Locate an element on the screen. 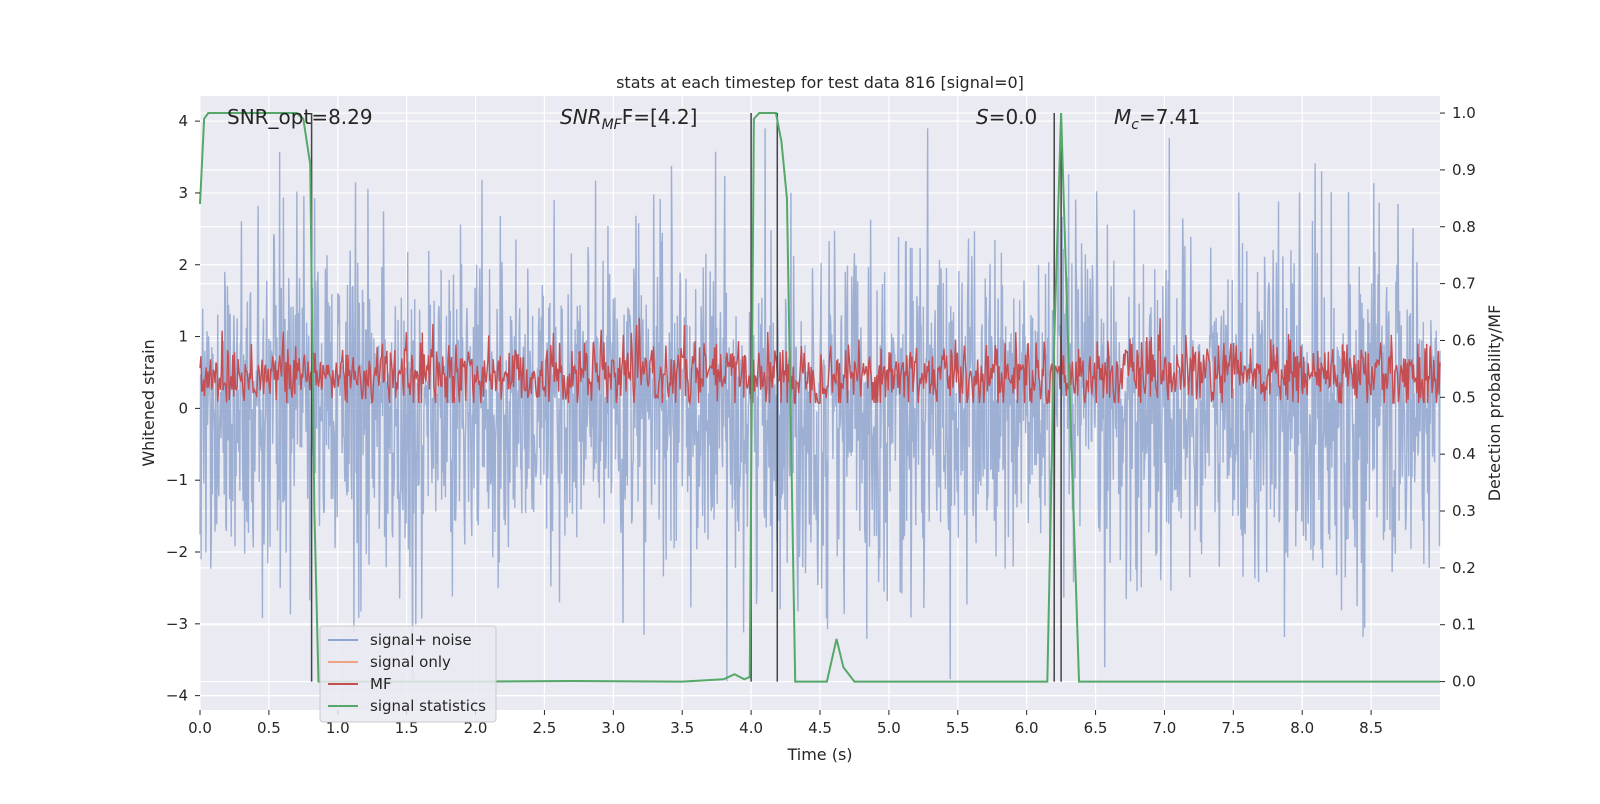 The image size is (1600, 804). legend-box is located at coordinates (408, 674).